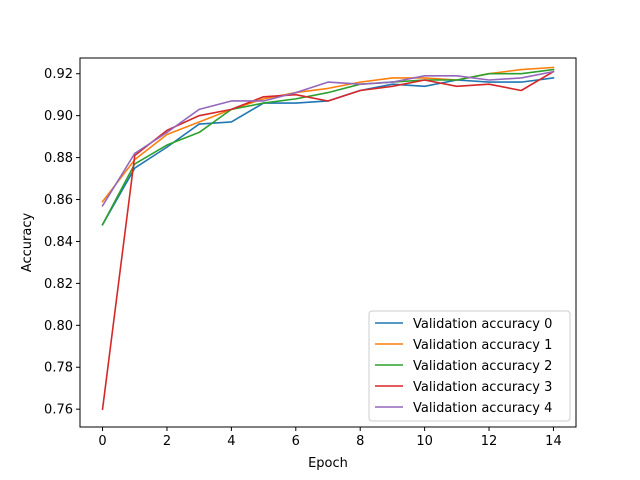  I want to click on legend-label-3: Validation accuracy 3, so click(482, 387).